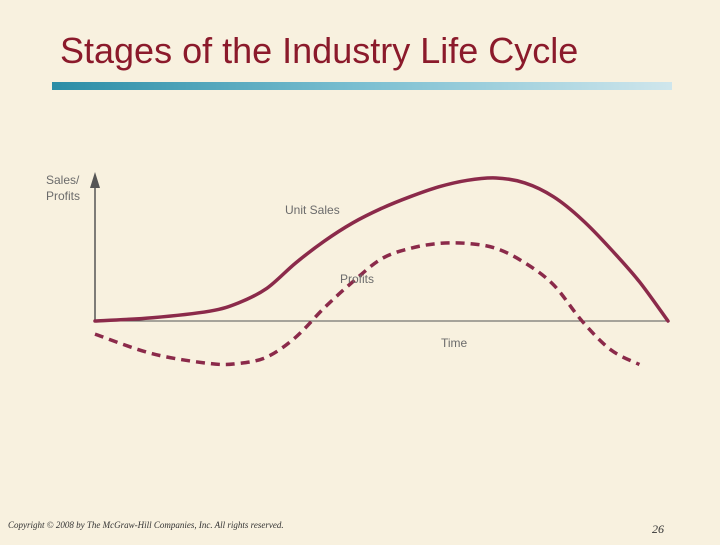 The height and width of the screenshot is (545, 720). Describe the element at coordinates (95, 180) in the screenshot. I see `y-axis-arrow-icon` at that location.